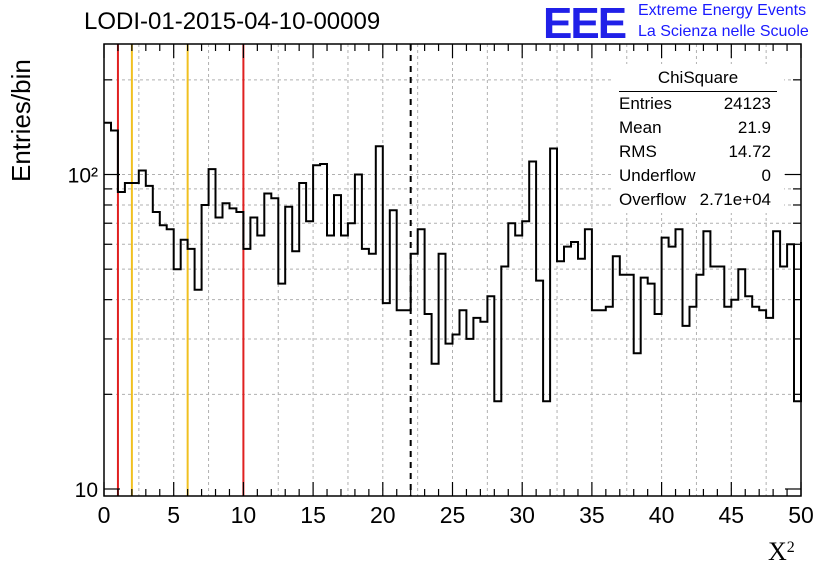 The image size is (836, 572). I want to click on stats-value: 14.72, so click(749, 151).